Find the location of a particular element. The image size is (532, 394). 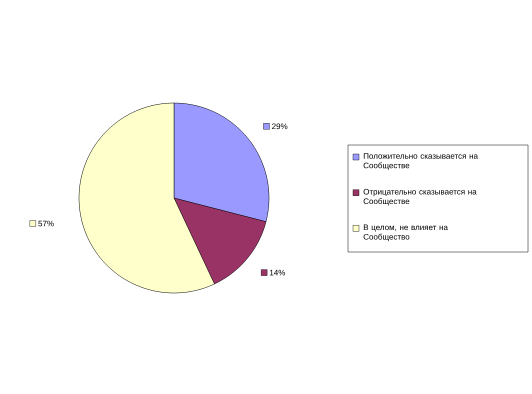

legend-label: Положительно сказывается на Сообществе is located at coordinates (421, 161).